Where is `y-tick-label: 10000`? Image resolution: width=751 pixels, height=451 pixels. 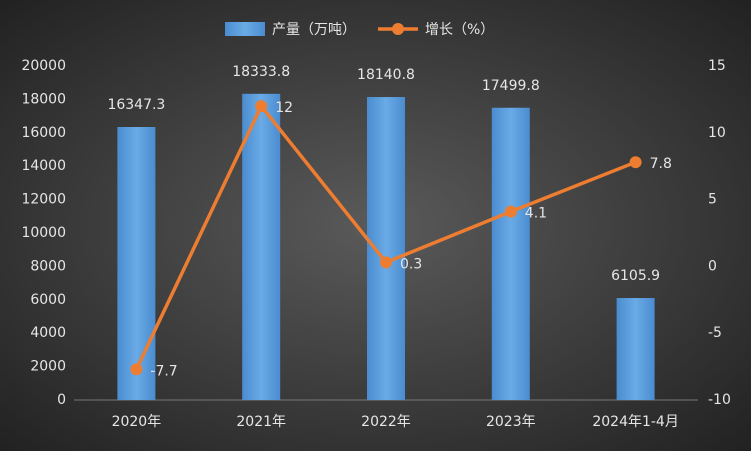 y-tick-label: 10000 is located at coordinates (43, 233).